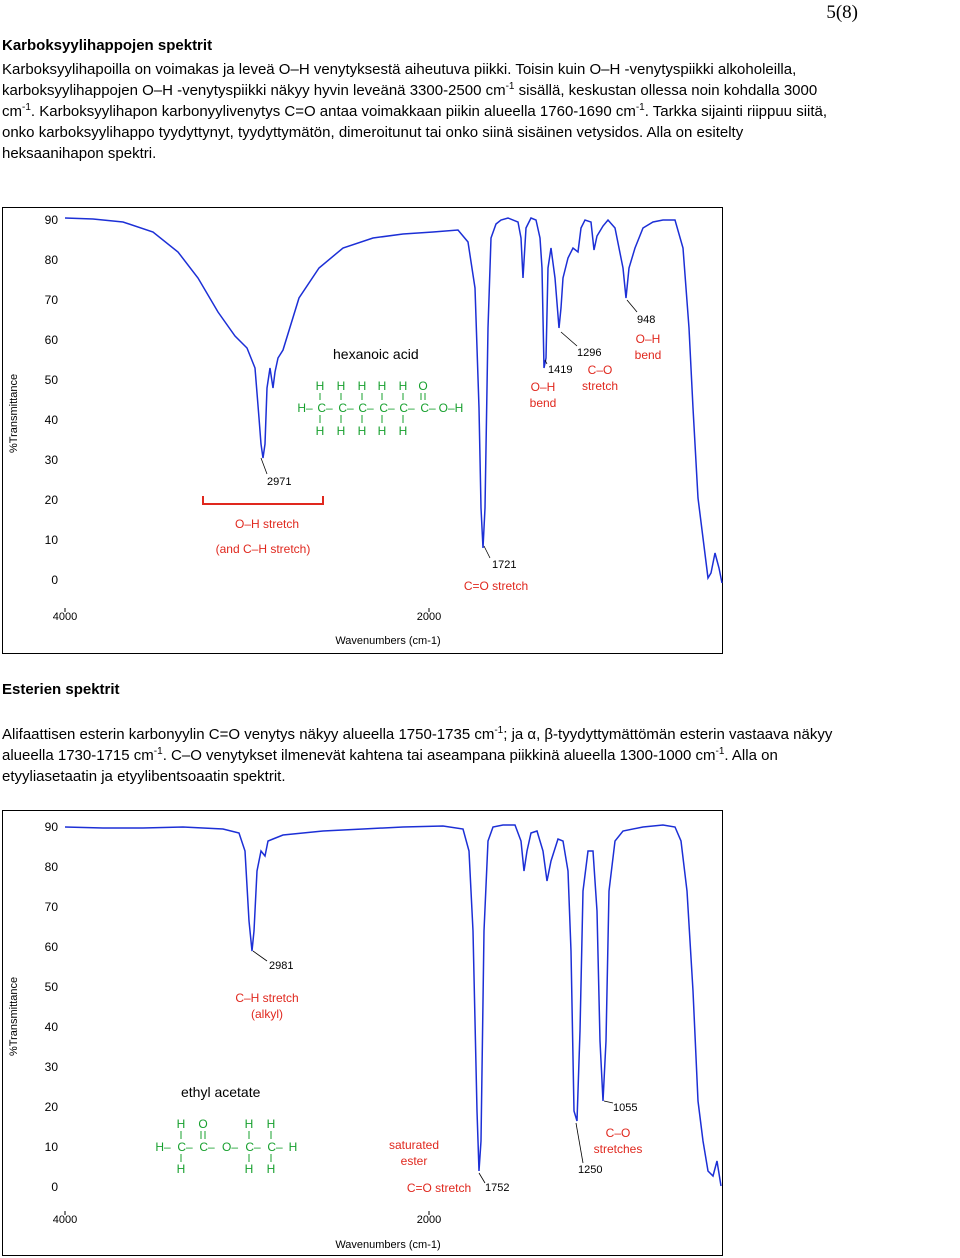  I want to click on page-number: 5(8), so click(842, 12).